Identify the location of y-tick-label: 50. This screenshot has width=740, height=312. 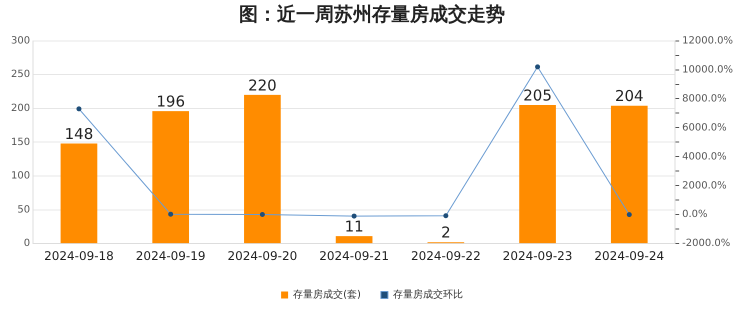
(23, 210).